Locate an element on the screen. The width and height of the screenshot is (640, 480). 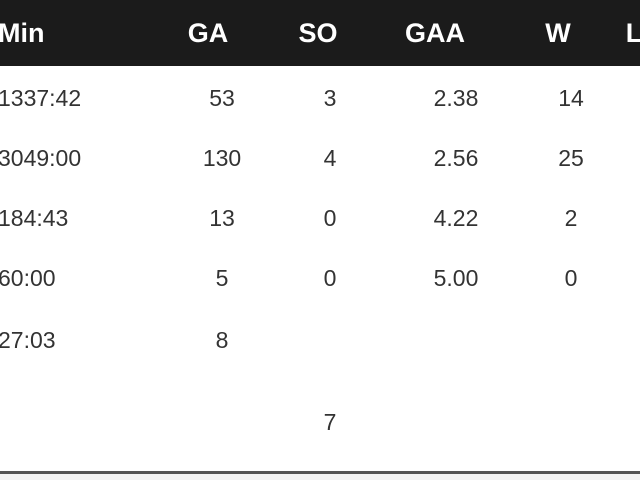
table-header is located at coordinates (320, 33).